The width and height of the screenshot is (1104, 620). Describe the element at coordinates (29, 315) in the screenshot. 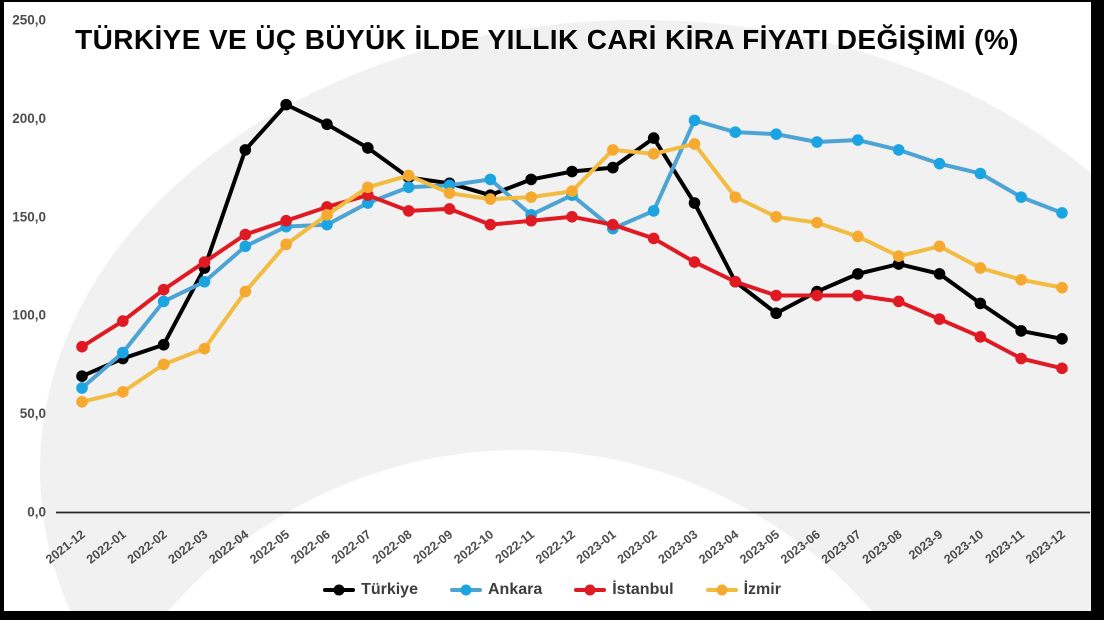

I see `y-tick-label: 100,0` at that location.